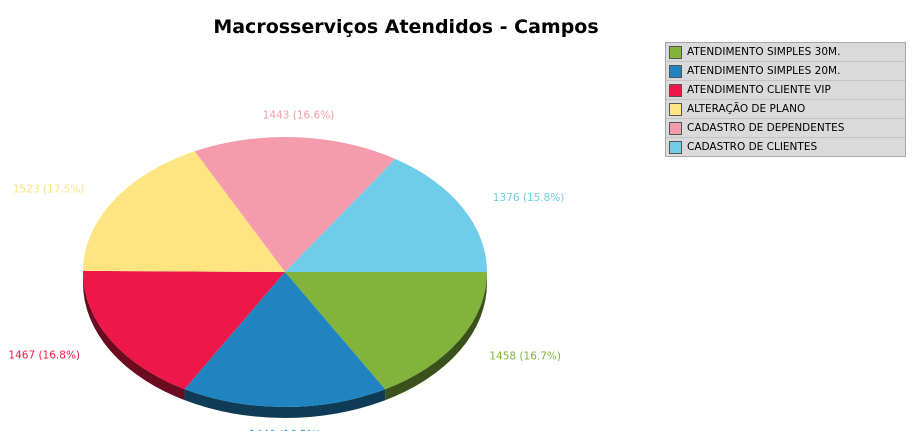 The width and height of the screenshot is (918, 431). What do you see at coordinates (759, 90) in the screenshot?
I see `legend-label: ATENDIMENTO CLIENTE VIP` at bounding box center [759, 90].